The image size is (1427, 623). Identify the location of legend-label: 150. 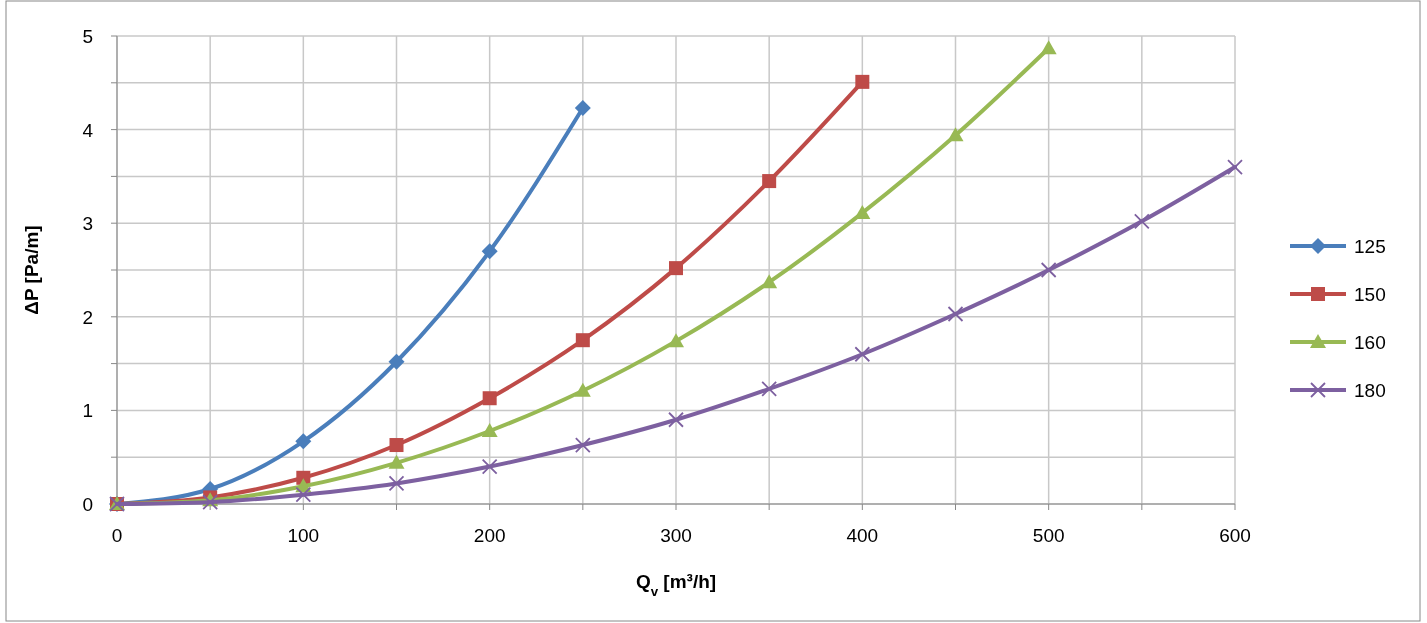
(1370, 294).